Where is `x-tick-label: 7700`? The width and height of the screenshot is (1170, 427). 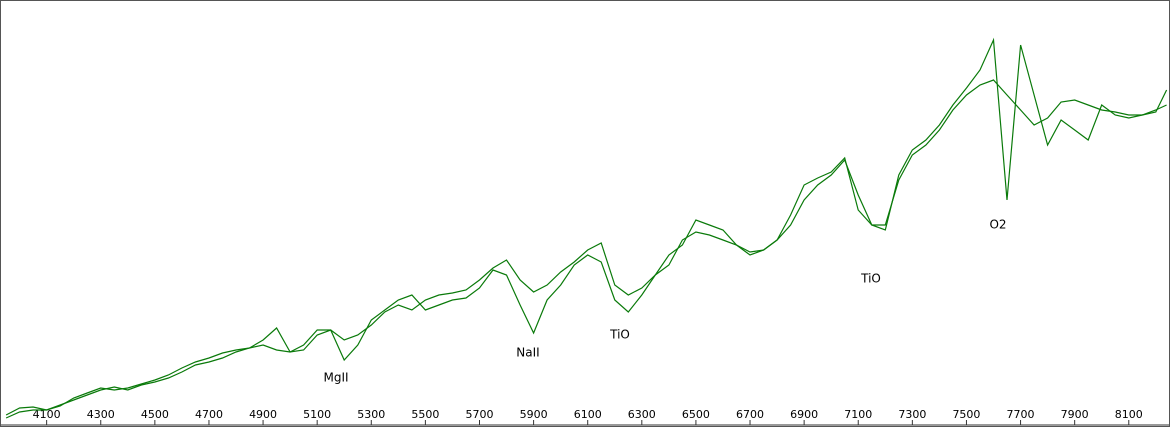
x-tick-label: 7700 is located at coordinates (1021, 414).